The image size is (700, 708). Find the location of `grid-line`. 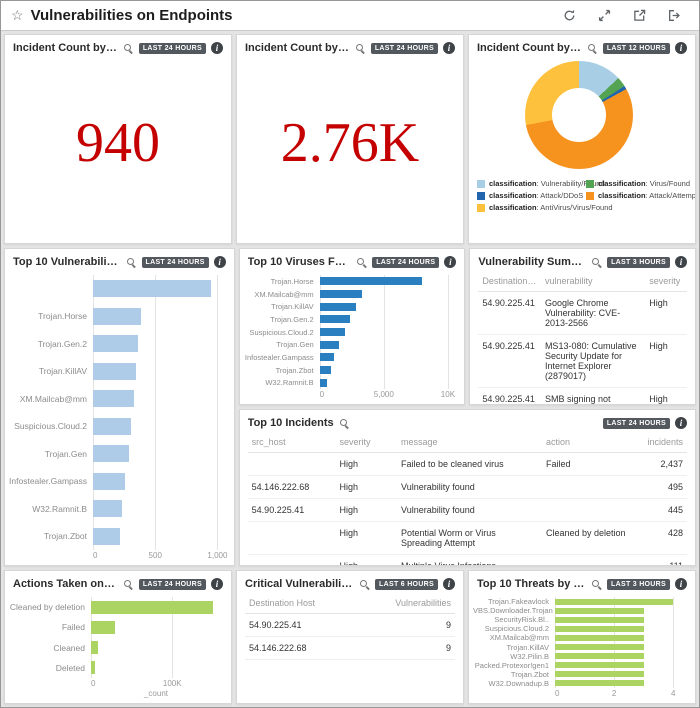

grid-line is located at coordinates (384, 332).